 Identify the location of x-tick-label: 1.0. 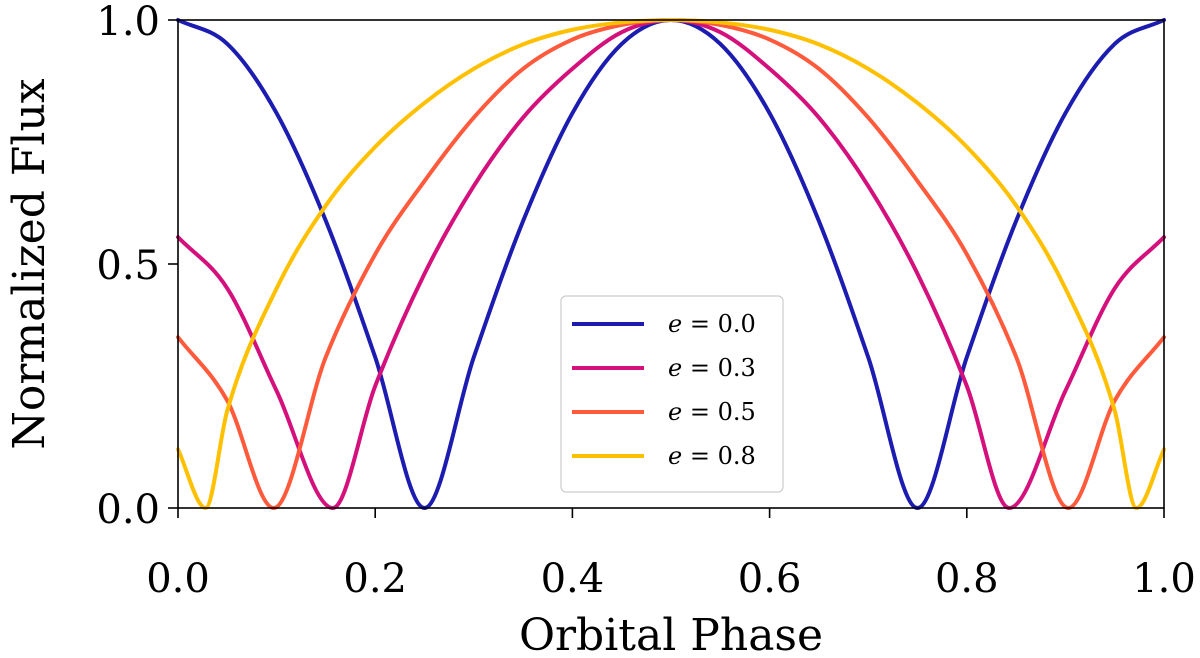
(1164, 579).